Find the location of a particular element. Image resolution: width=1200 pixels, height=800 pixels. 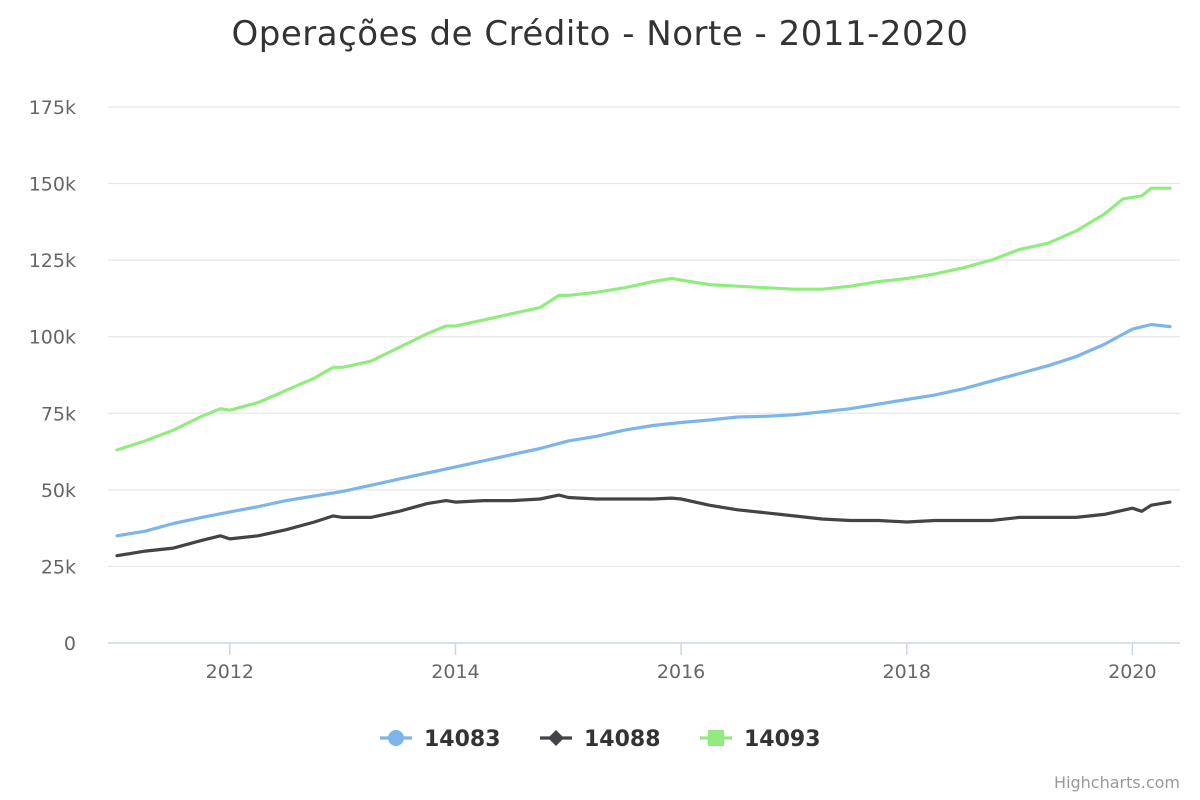

legend-label: 14088 is located at coordinates (622, 739).